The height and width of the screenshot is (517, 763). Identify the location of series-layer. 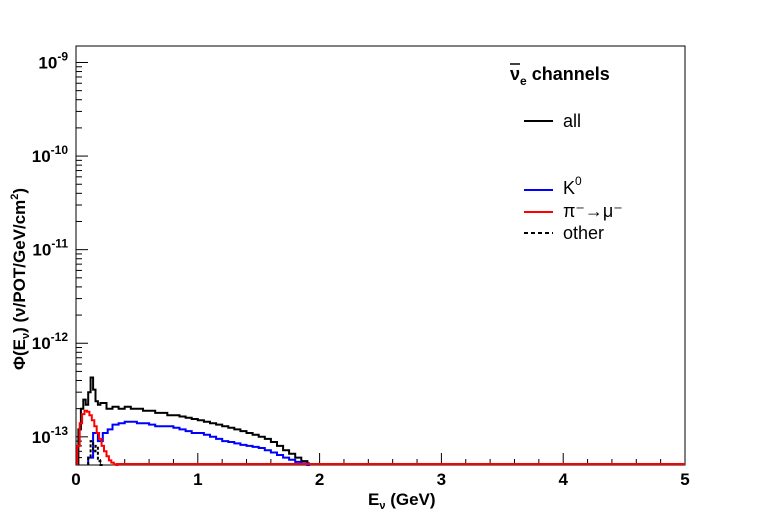
(380, 421).